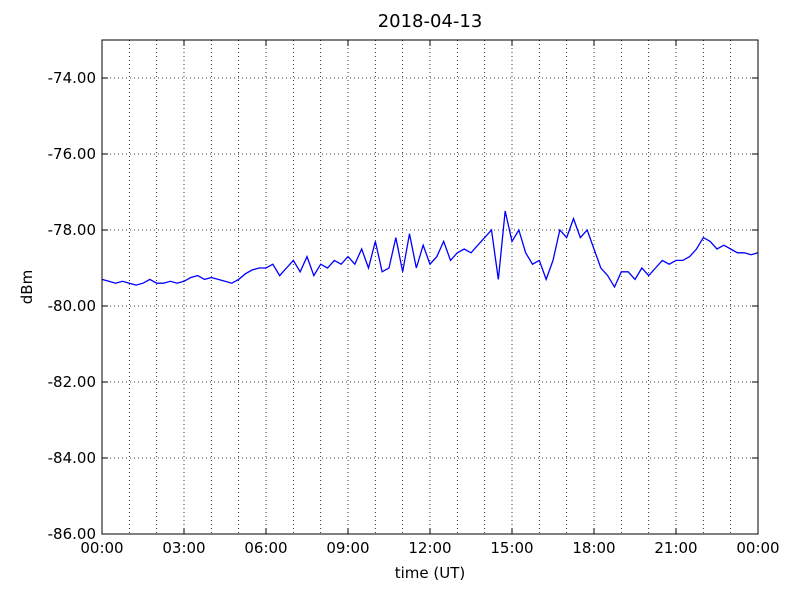 The height and width of the screenshot is (600, 800). Describe the element at coordinates (347, 548) in the screenshot. I see `x-tick-label: 09:00` at that location.